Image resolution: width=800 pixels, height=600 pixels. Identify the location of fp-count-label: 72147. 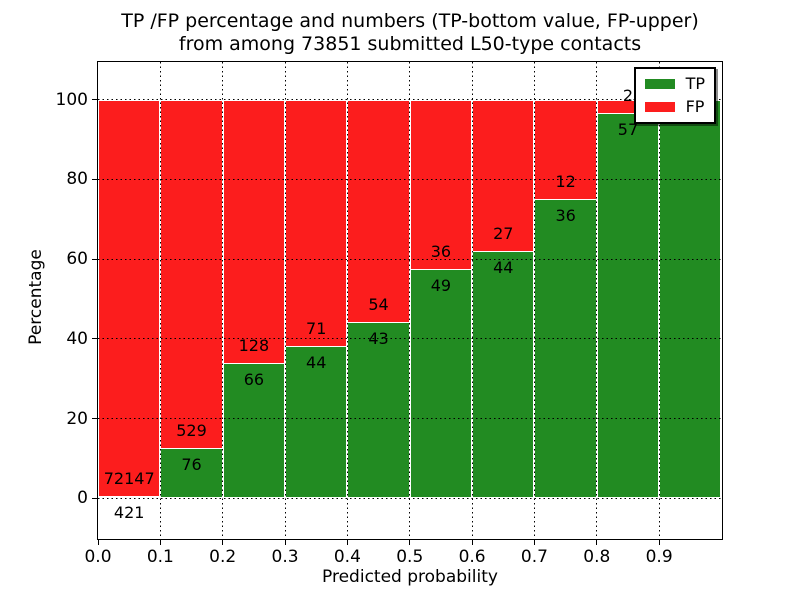
(129, 478).